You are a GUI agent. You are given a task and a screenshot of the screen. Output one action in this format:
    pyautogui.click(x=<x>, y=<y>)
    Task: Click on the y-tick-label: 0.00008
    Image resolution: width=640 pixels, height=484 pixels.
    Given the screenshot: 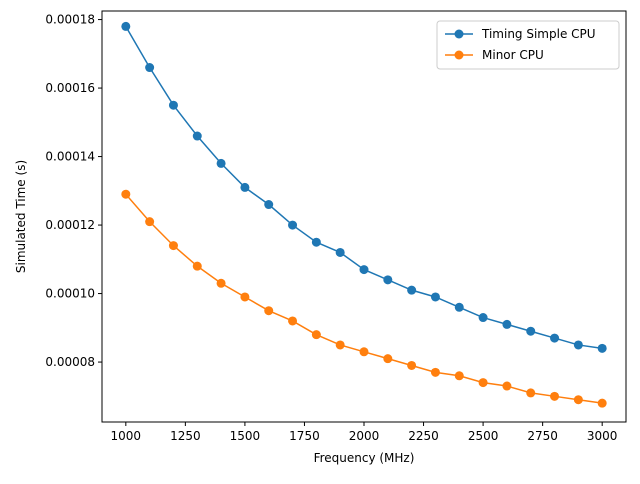 What is the action you would take?
    pyautogui.click(x=70, y=362)
    